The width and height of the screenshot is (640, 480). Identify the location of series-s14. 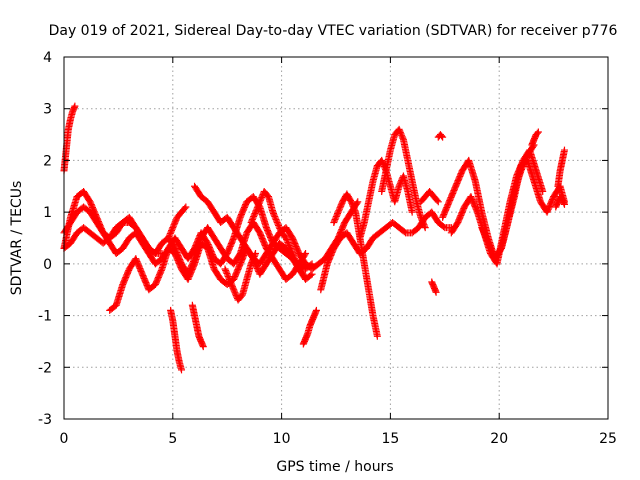
(355, 265).